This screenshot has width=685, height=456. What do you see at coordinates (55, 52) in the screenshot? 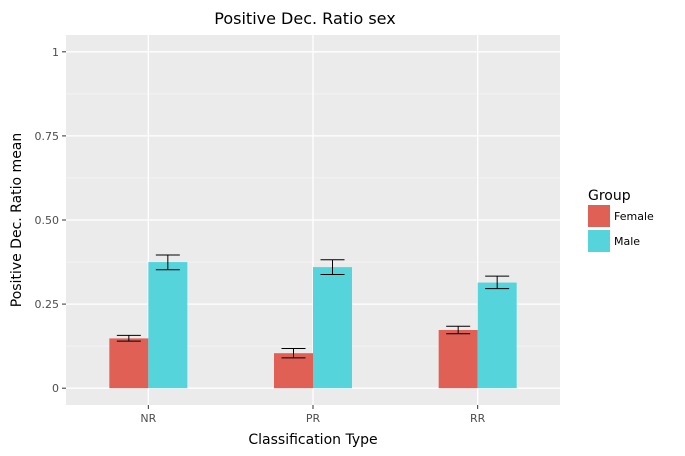
I see `y-tick-label: 1` at bounding box center [55, 52].